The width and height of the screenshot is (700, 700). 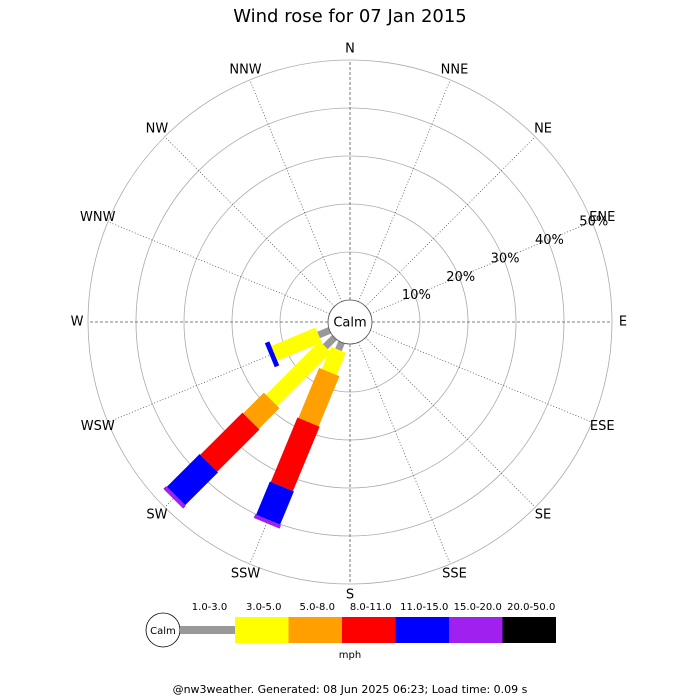 I want to click on r-tick-label: 50%, so click(x=593, y=222).